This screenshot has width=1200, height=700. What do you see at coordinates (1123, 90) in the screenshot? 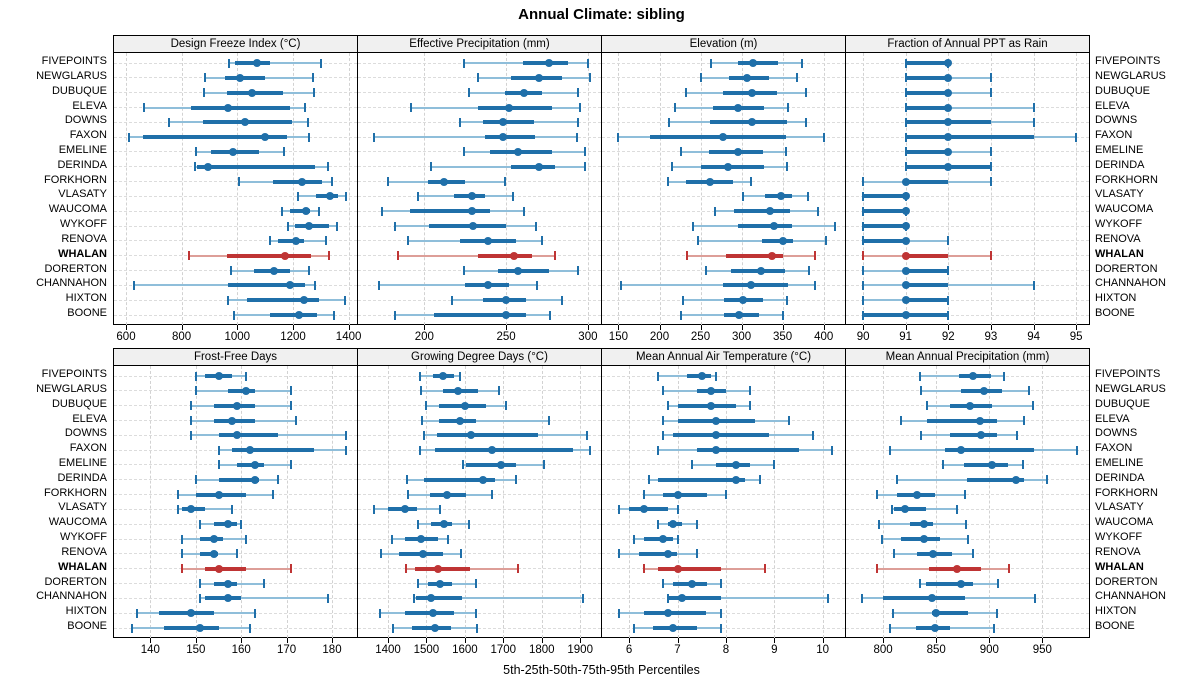
I see `site-label-right-dubuque: DUBUQUE` at bounding box center [1123, 90].